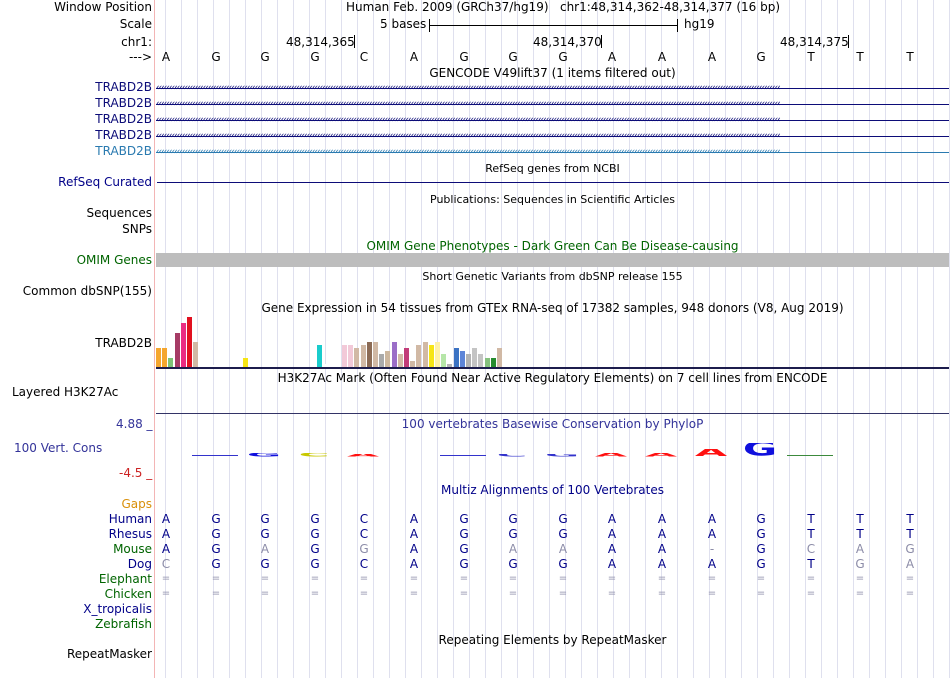  Describe the element at coordinates (130, 519) in the screenshot. I see `multiz-species-label: Human` at that location.